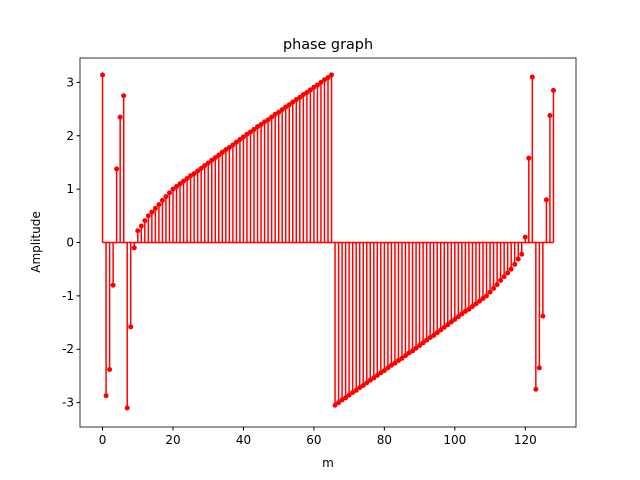  What do you see at coordinates (454, 440) in the screenshot?
I see `x-tick-label: 100` at bounding box center [454, 440].